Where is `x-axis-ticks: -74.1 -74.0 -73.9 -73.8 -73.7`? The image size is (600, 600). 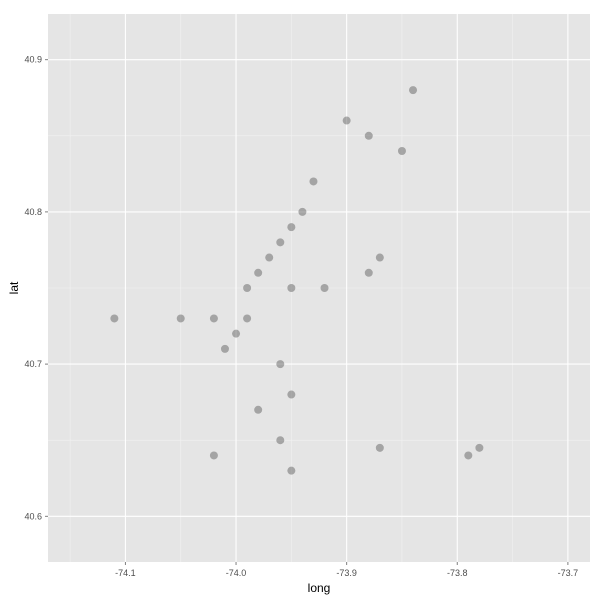
x-axis-ticks: -74.1 -74.0 -73.9 -73.8 -73.7 is located at coordinates (346, 570).